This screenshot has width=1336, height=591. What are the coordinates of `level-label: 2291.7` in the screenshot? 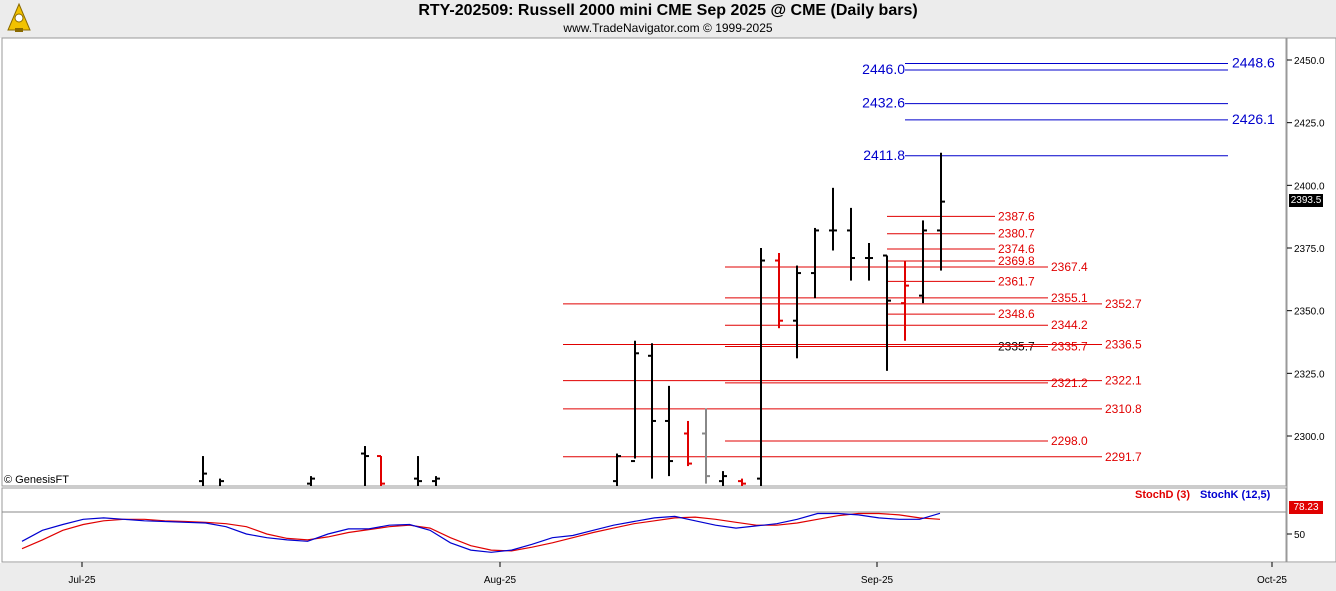 It's located at (1123, 457).